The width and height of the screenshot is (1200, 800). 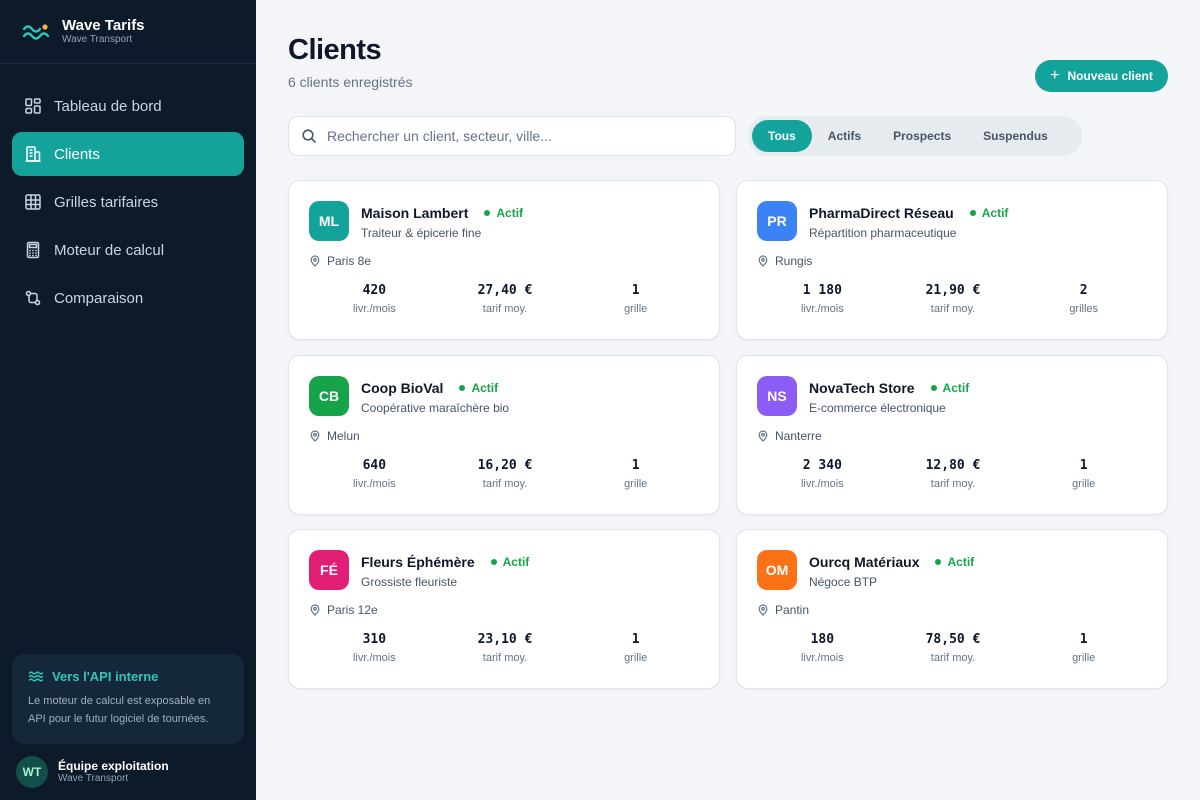 What do you see at coordinates (782, 136) in the screenshot?
I see `filter-all: Tous` at bounding box center [782, 136].